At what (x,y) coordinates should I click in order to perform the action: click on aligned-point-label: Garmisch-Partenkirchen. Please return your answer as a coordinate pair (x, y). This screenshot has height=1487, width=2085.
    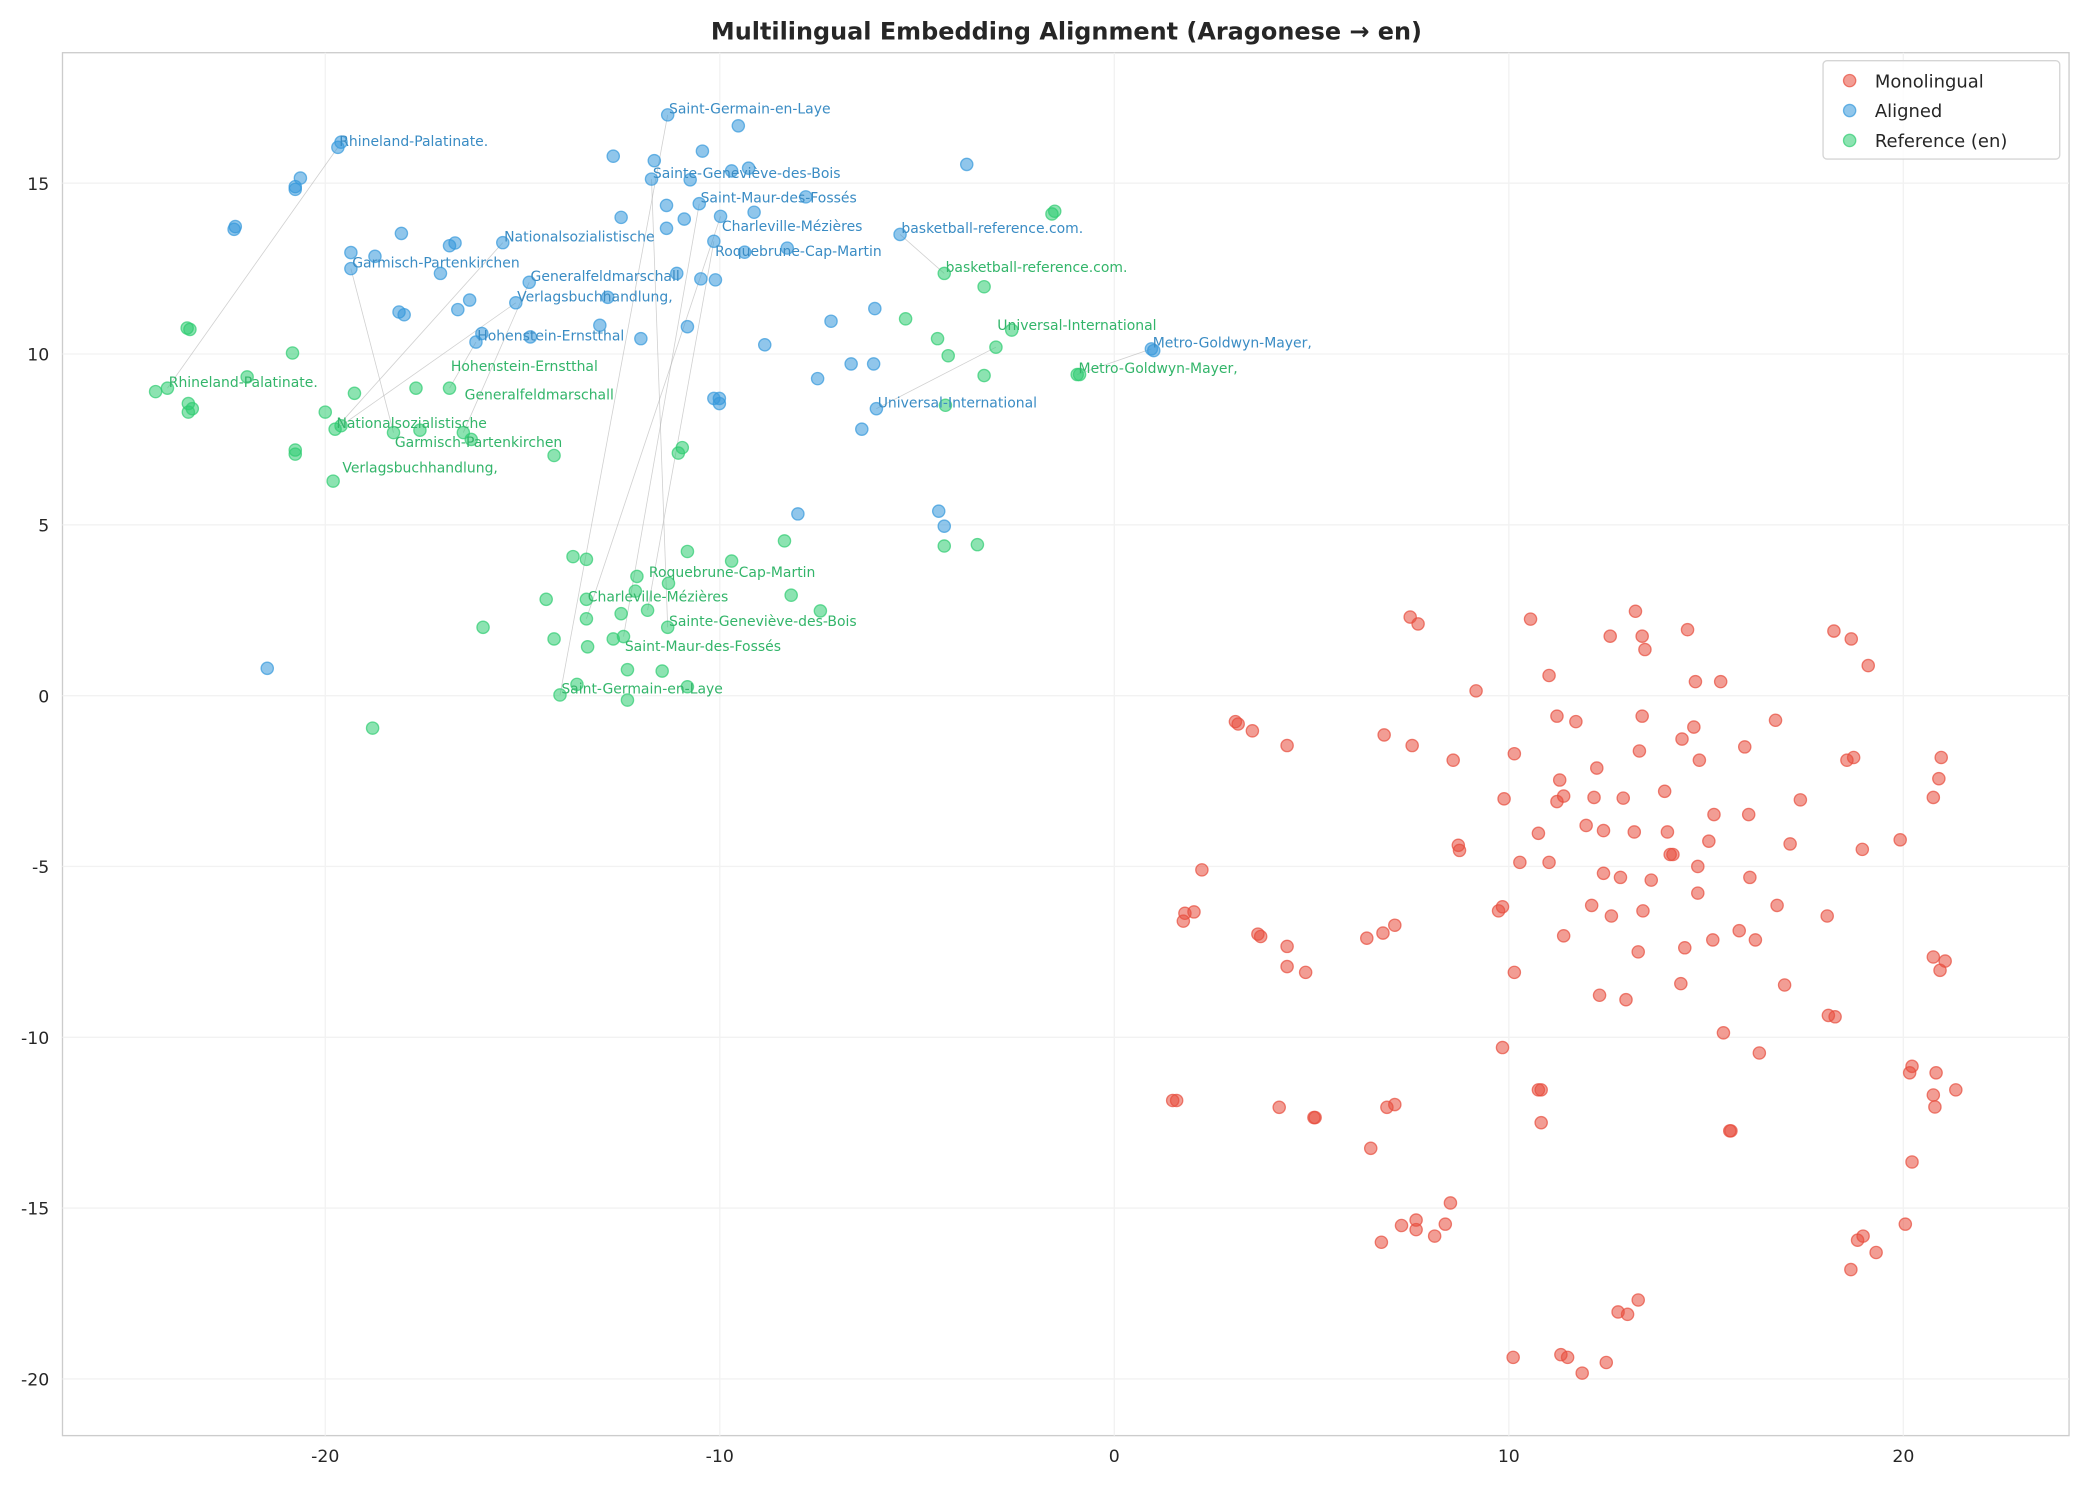
    Looking at the image, I should click on (435, 263).